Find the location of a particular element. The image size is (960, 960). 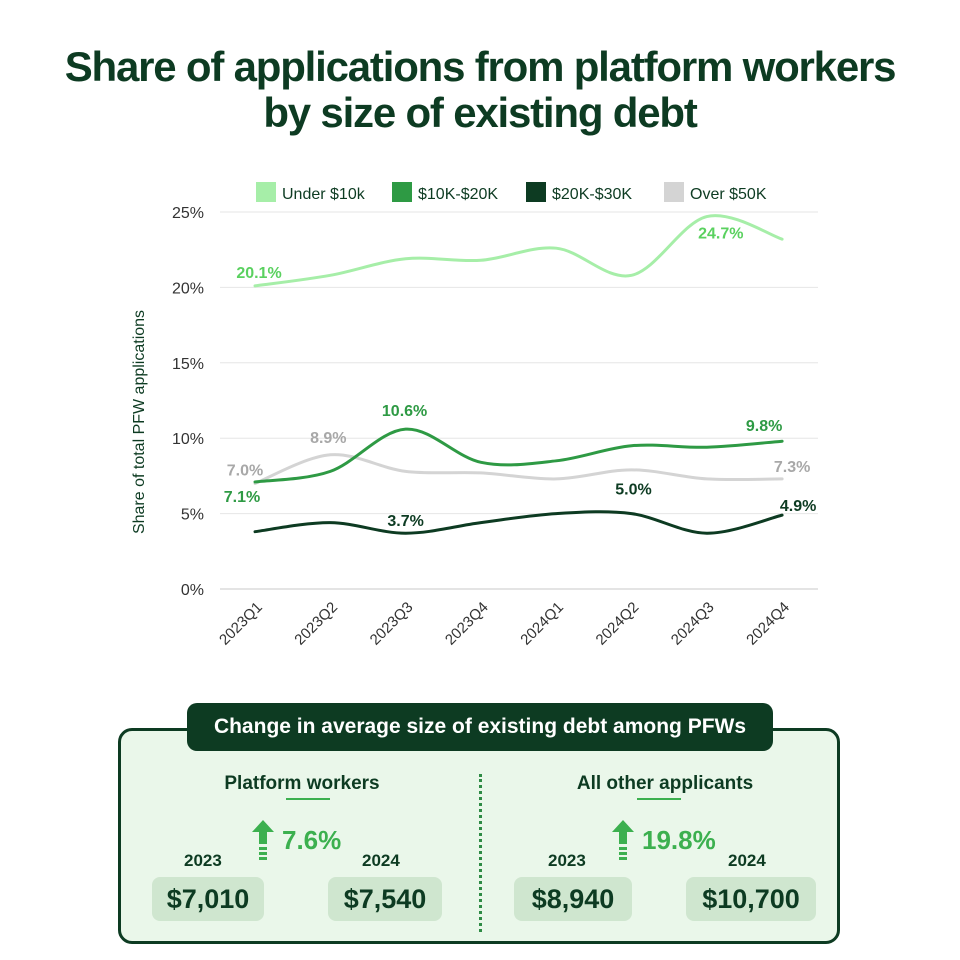

other-applicants-title-text: All other applicants is located at coordinates (665, 783).